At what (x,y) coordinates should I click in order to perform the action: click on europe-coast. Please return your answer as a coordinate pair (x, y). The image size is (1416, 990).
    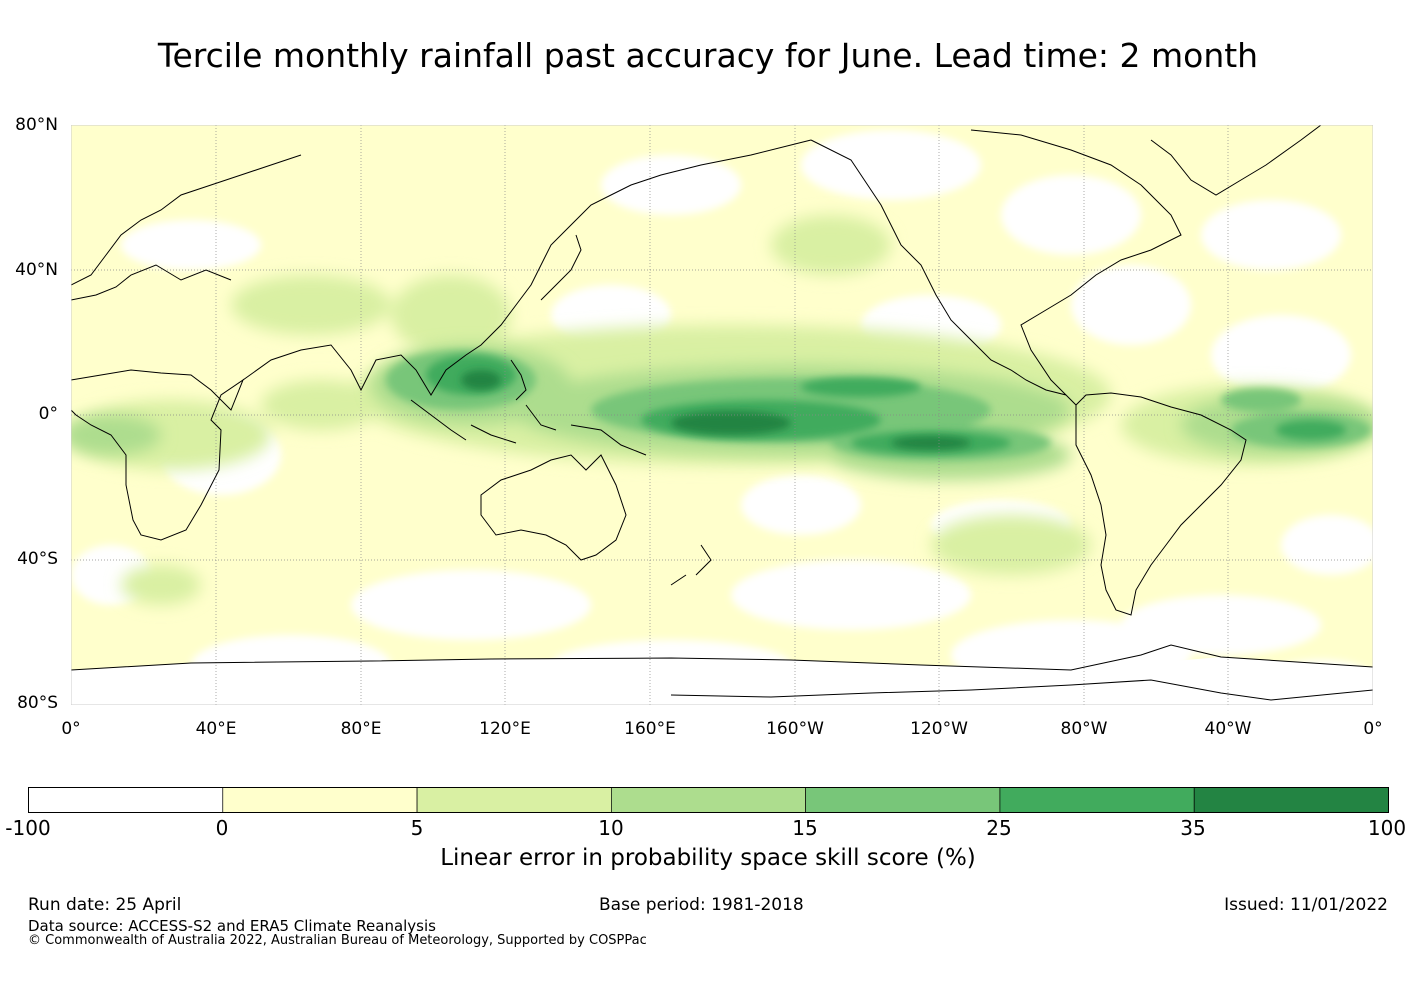
    Looking at the image, I should click on (186, 227).